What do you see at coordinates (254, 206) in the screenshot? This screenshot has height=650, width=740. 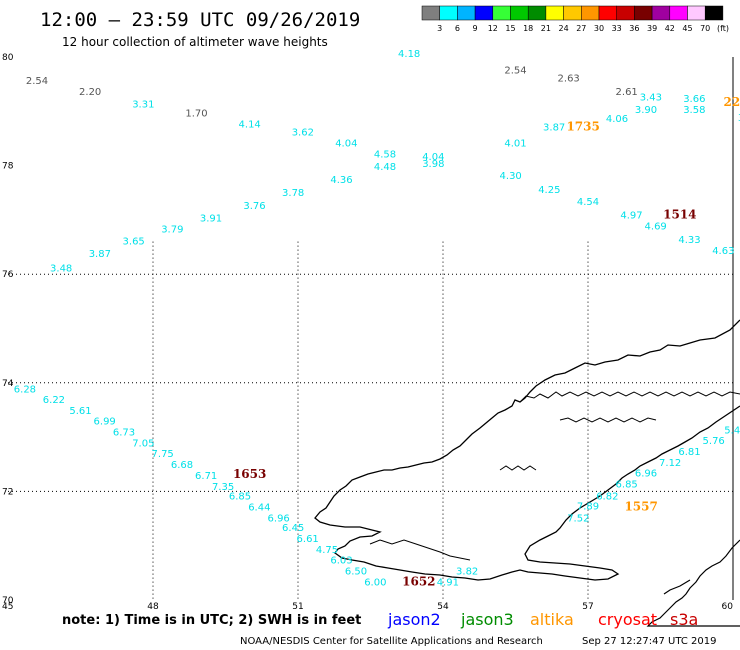 I see `swh-value-cyan: 3.76` at bounding box center [254, 206].